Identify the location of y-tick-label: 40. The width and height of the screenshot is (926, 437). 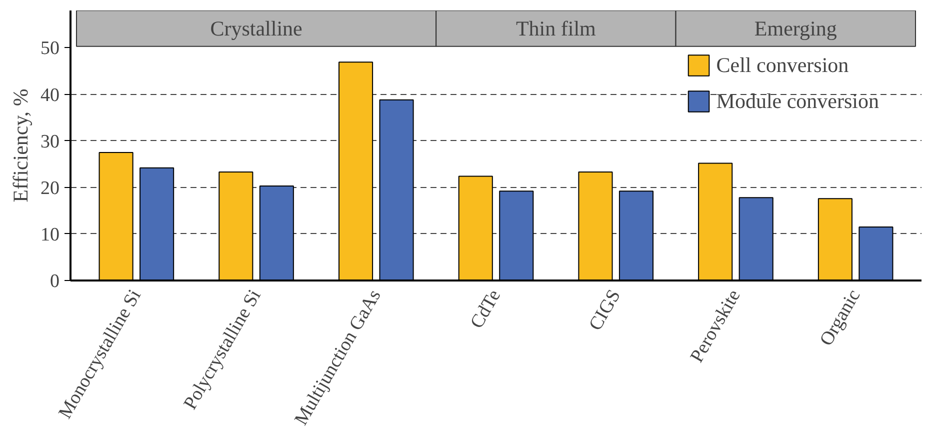
(50, 95).